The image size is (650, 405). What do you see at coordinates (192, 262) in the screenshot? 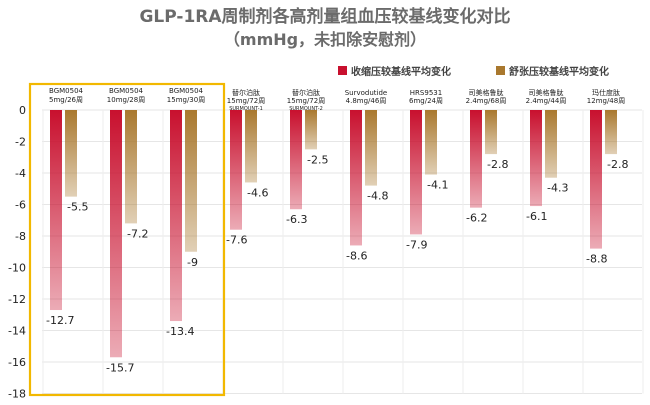
I see `data-label: -9` at bounding box center [192, 262].